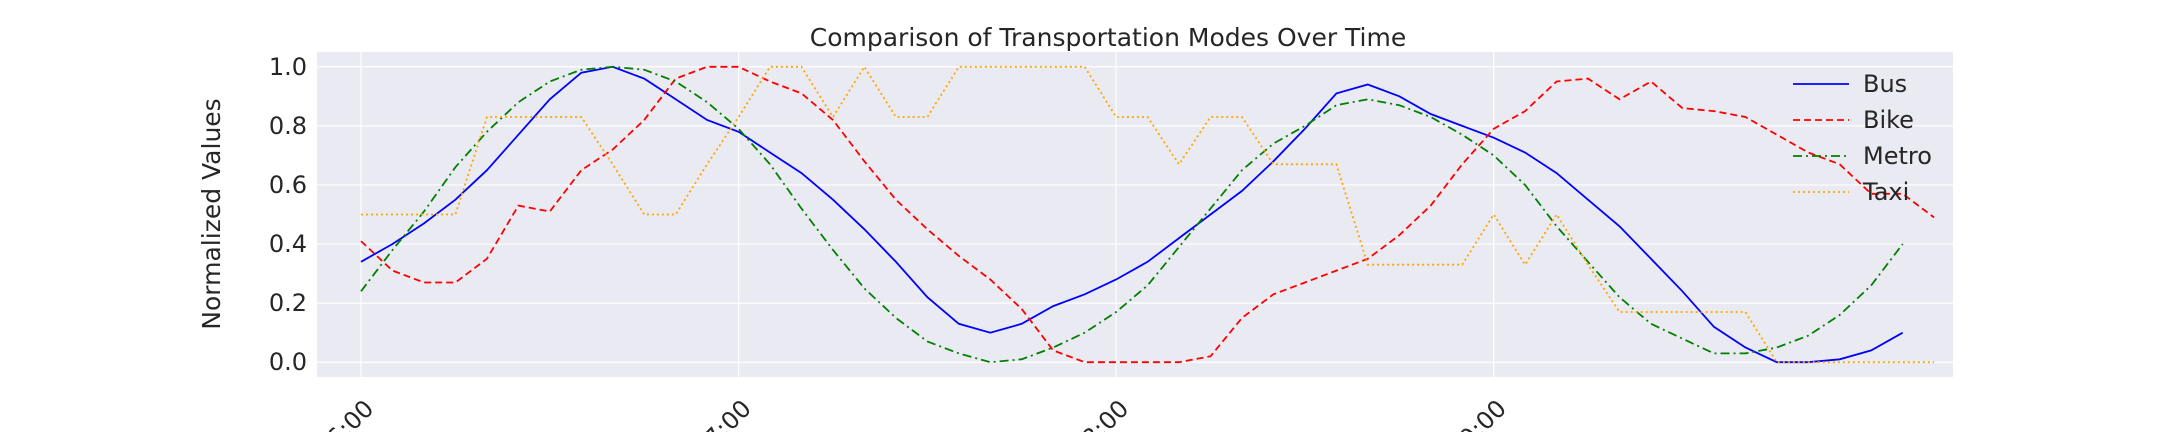 Image resolution: width=2160 pixels, height=432 pixels. What do you see at coordinates (288, 67) in the screenshot?
I see `y-tick-label: 1.0` at bounding box center [288, 67].